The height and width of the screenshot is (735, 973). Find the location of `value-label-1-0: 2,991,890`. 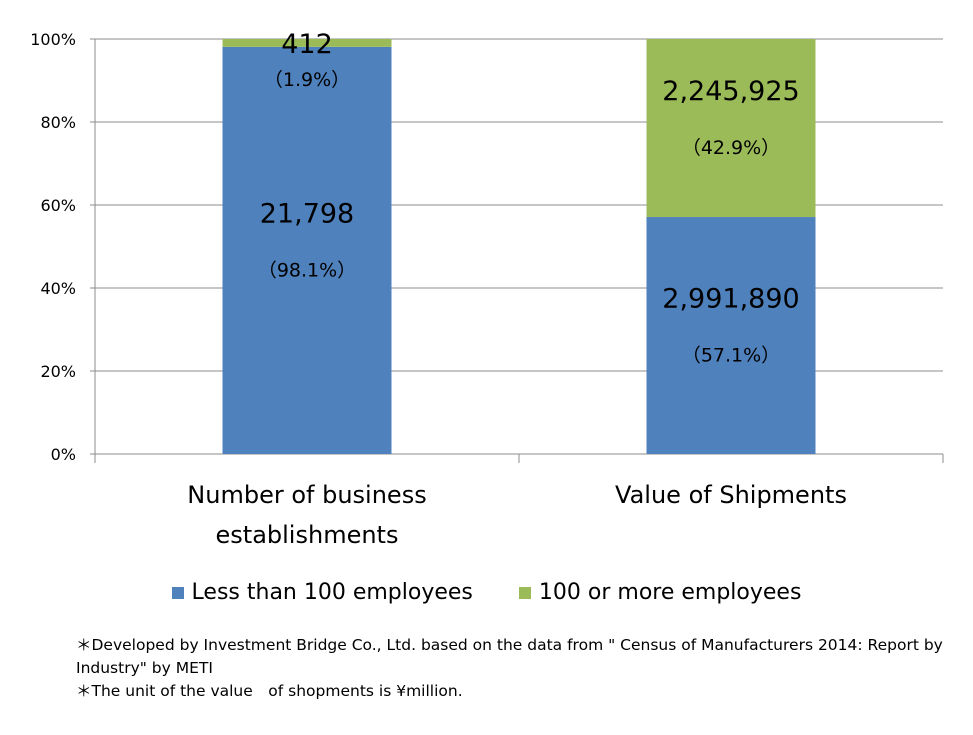

value-label-1-0: 2,991,890 is located at coordinates (730, 299).